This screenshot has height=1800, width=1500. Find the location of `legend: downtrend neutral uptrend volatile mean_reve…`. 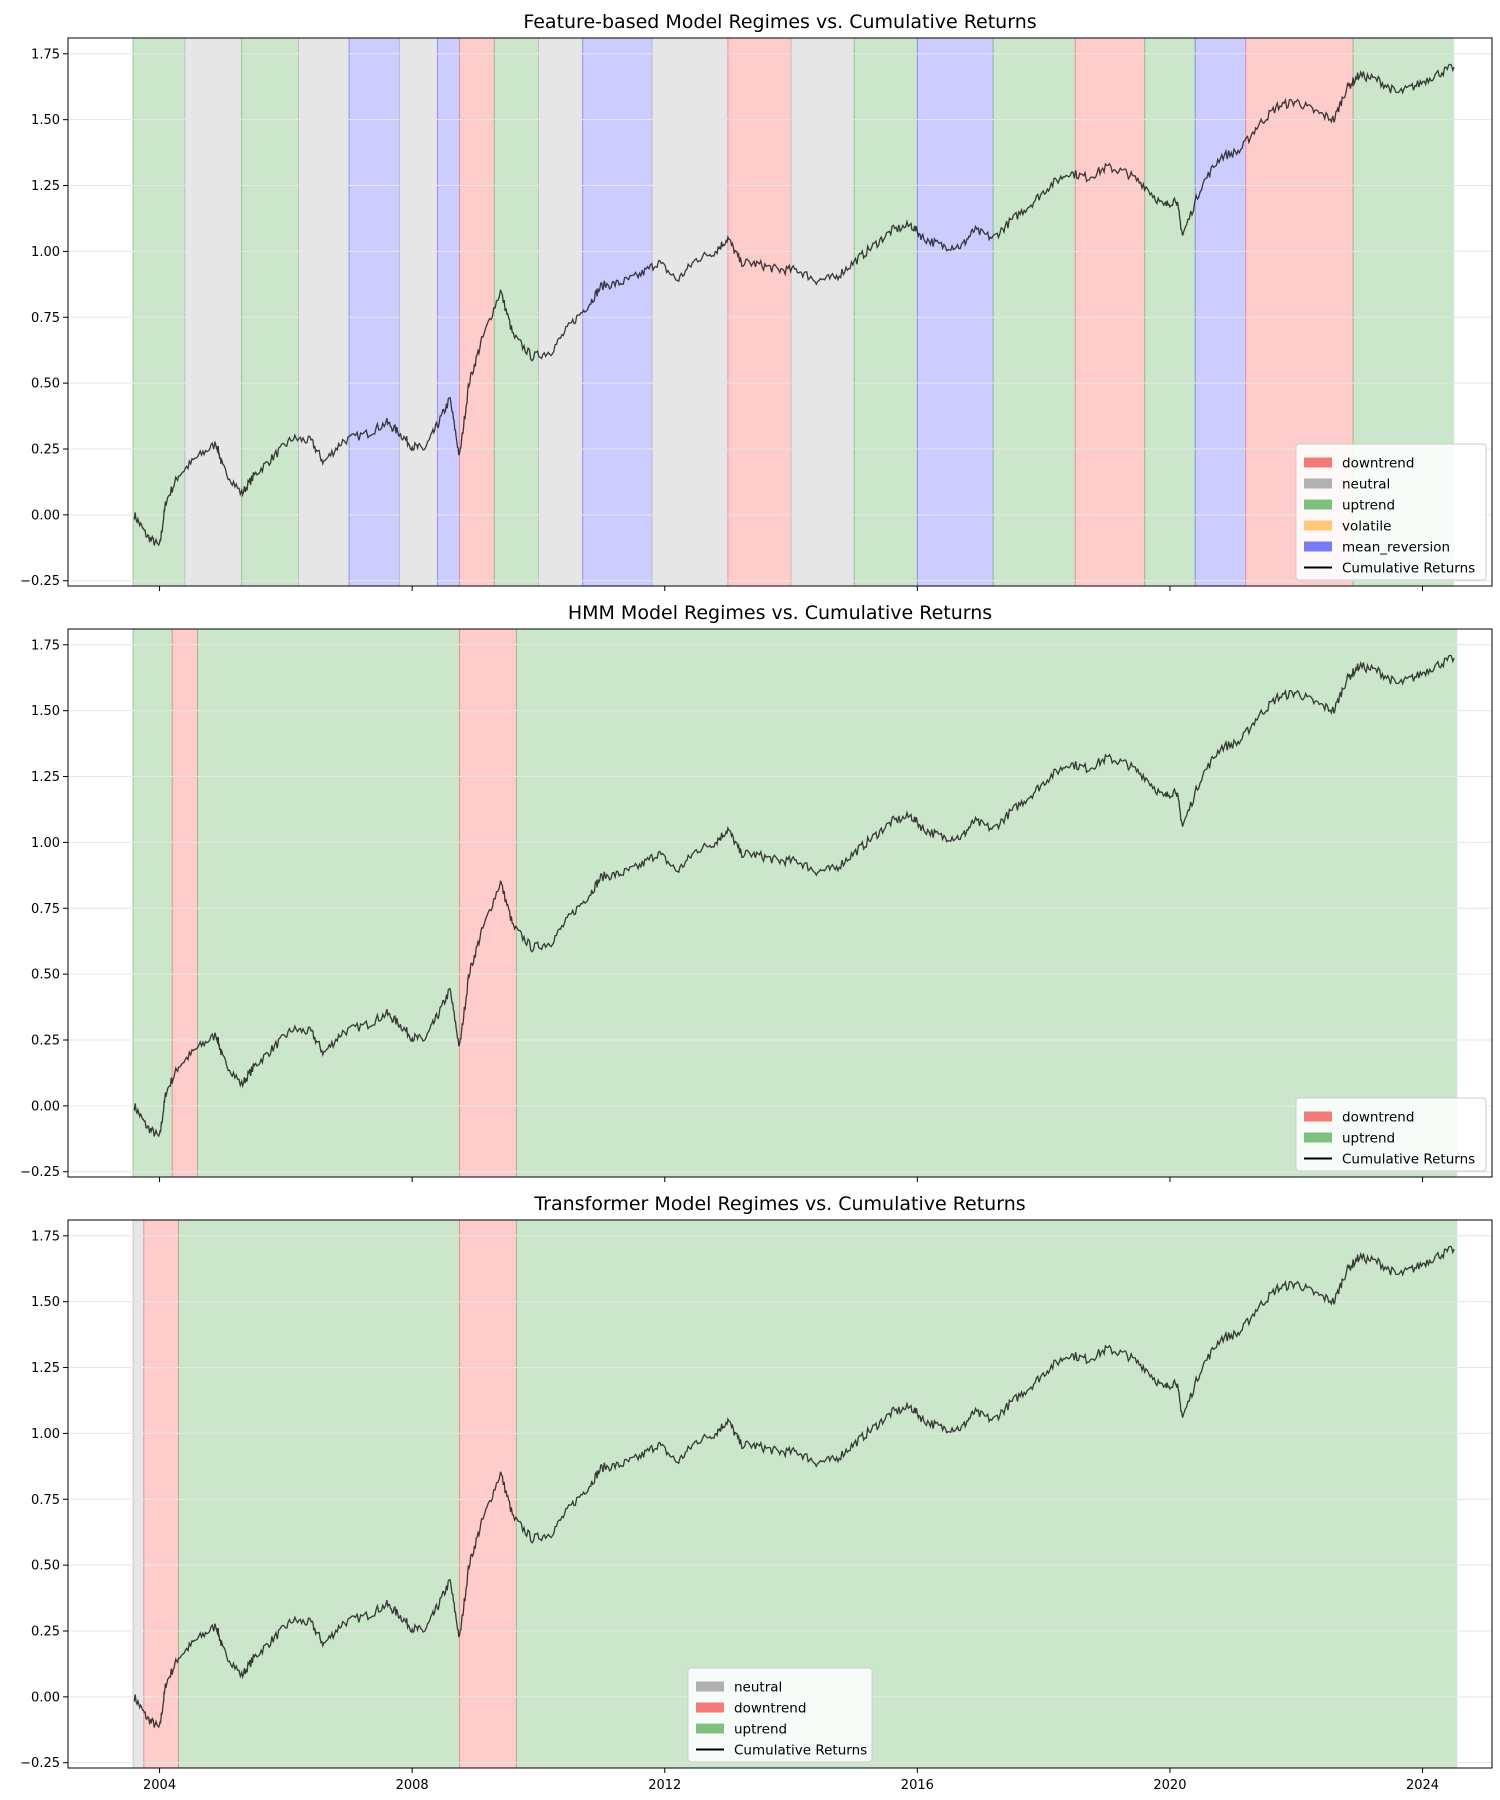

legend: downtrend neutral uptrend volatile mean_reve… is located at coordinates (1391, 512).